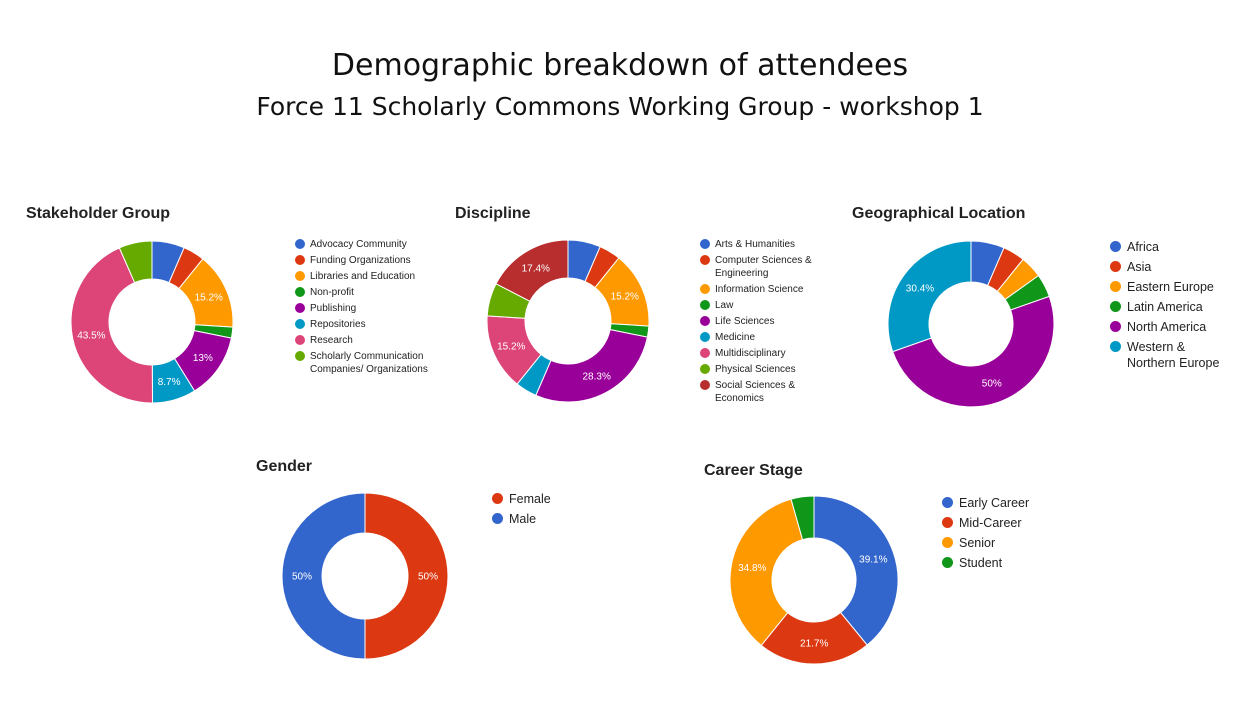 The image size is (1240, 728). I want to click on legend-label: Arts & Humanities, so click(755, 244).